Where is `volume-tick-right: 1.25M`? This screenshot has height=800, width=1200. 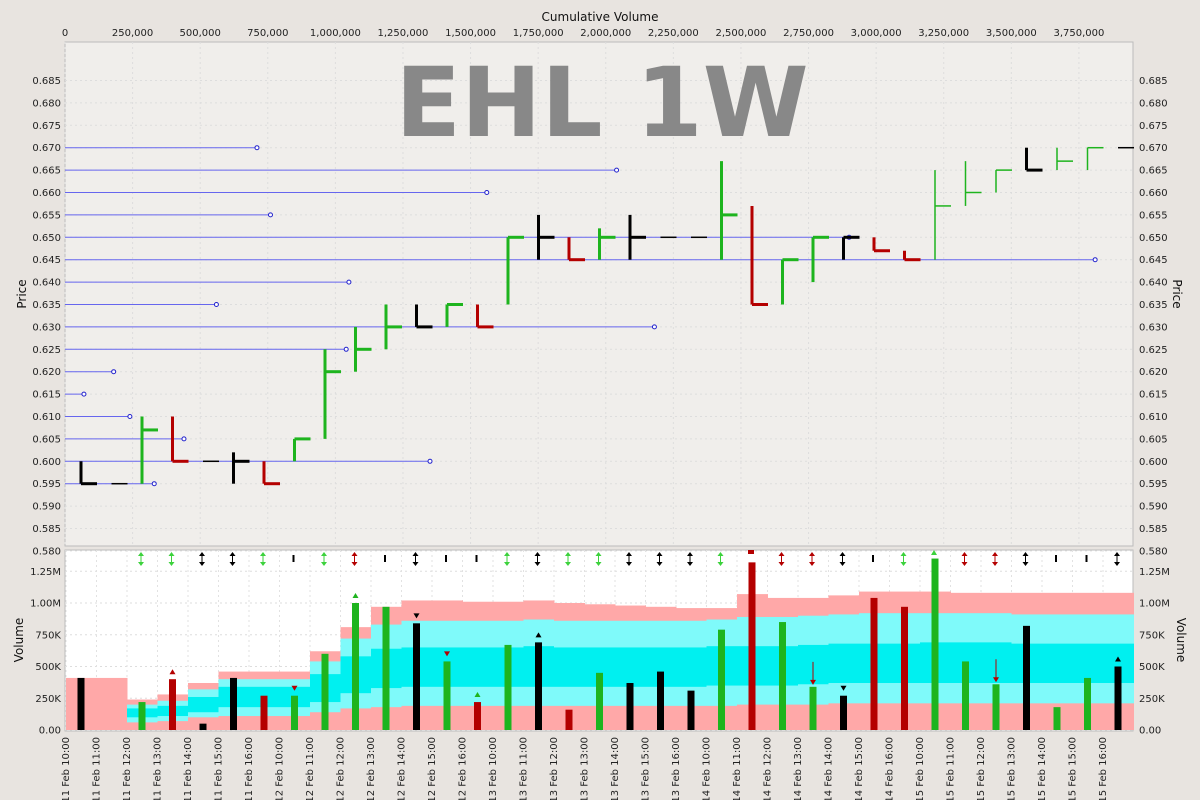
volume-tick-right: 1.25M is located at coordinates (1154, 572).